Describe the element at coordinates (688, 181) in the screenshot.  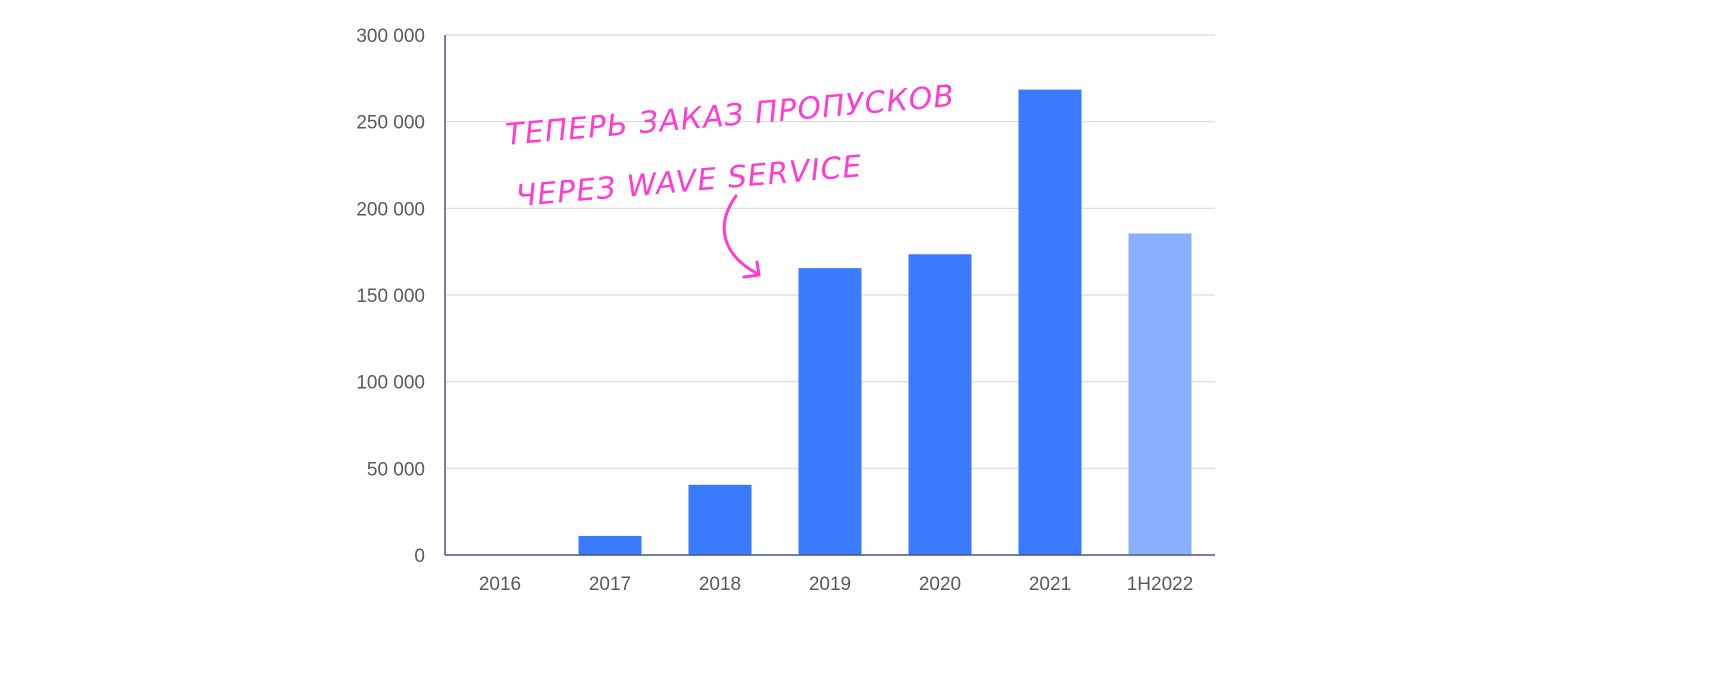
I see `annotation-line-2: ЧЕРЕЗ WAVE SERVICE` at that location.